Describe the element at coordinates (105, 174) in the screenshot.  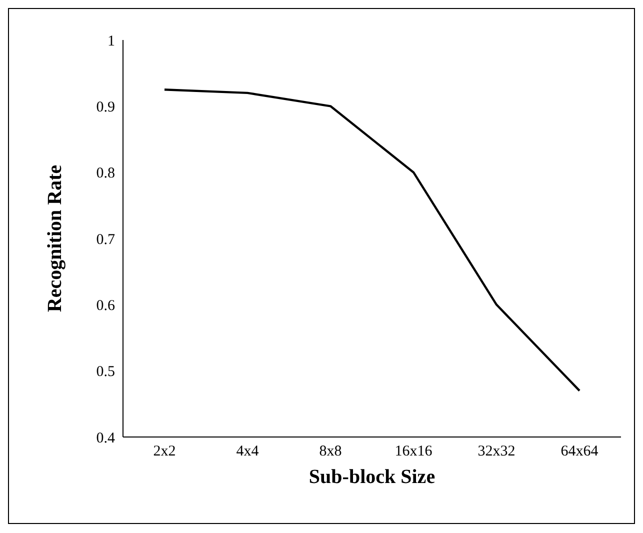
I see `y-tick-label: 0.8` at that location.